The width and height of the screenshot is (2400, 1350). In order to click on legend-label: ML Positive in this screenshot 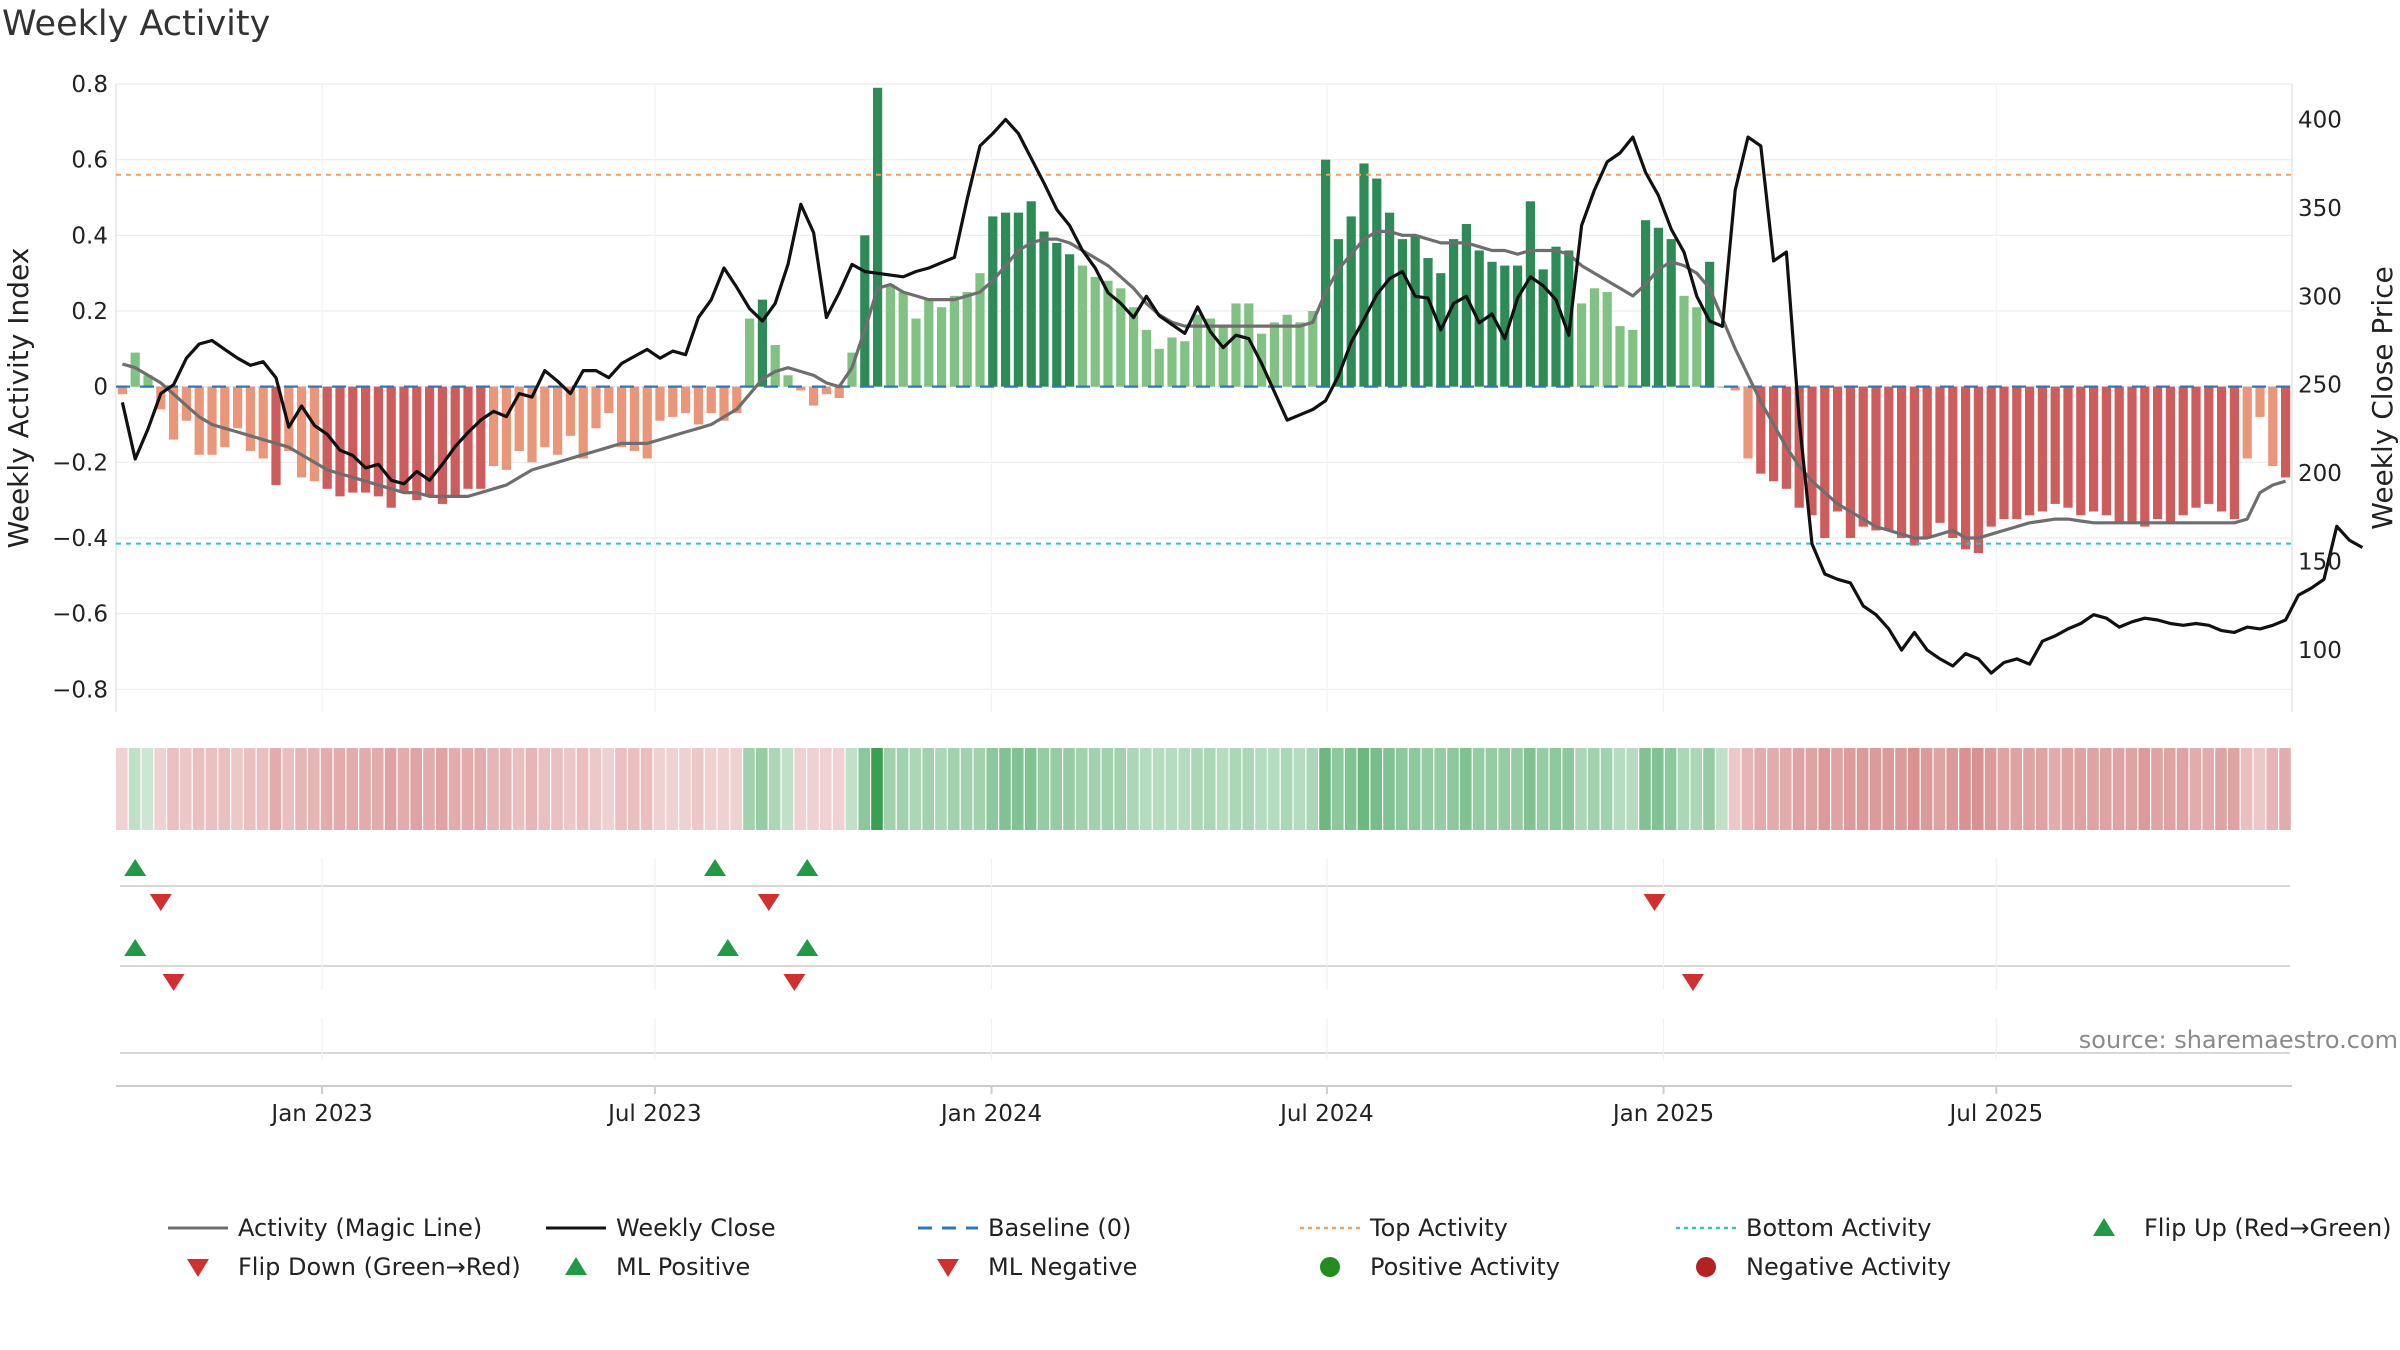, I will do `click(683, 1267)`.